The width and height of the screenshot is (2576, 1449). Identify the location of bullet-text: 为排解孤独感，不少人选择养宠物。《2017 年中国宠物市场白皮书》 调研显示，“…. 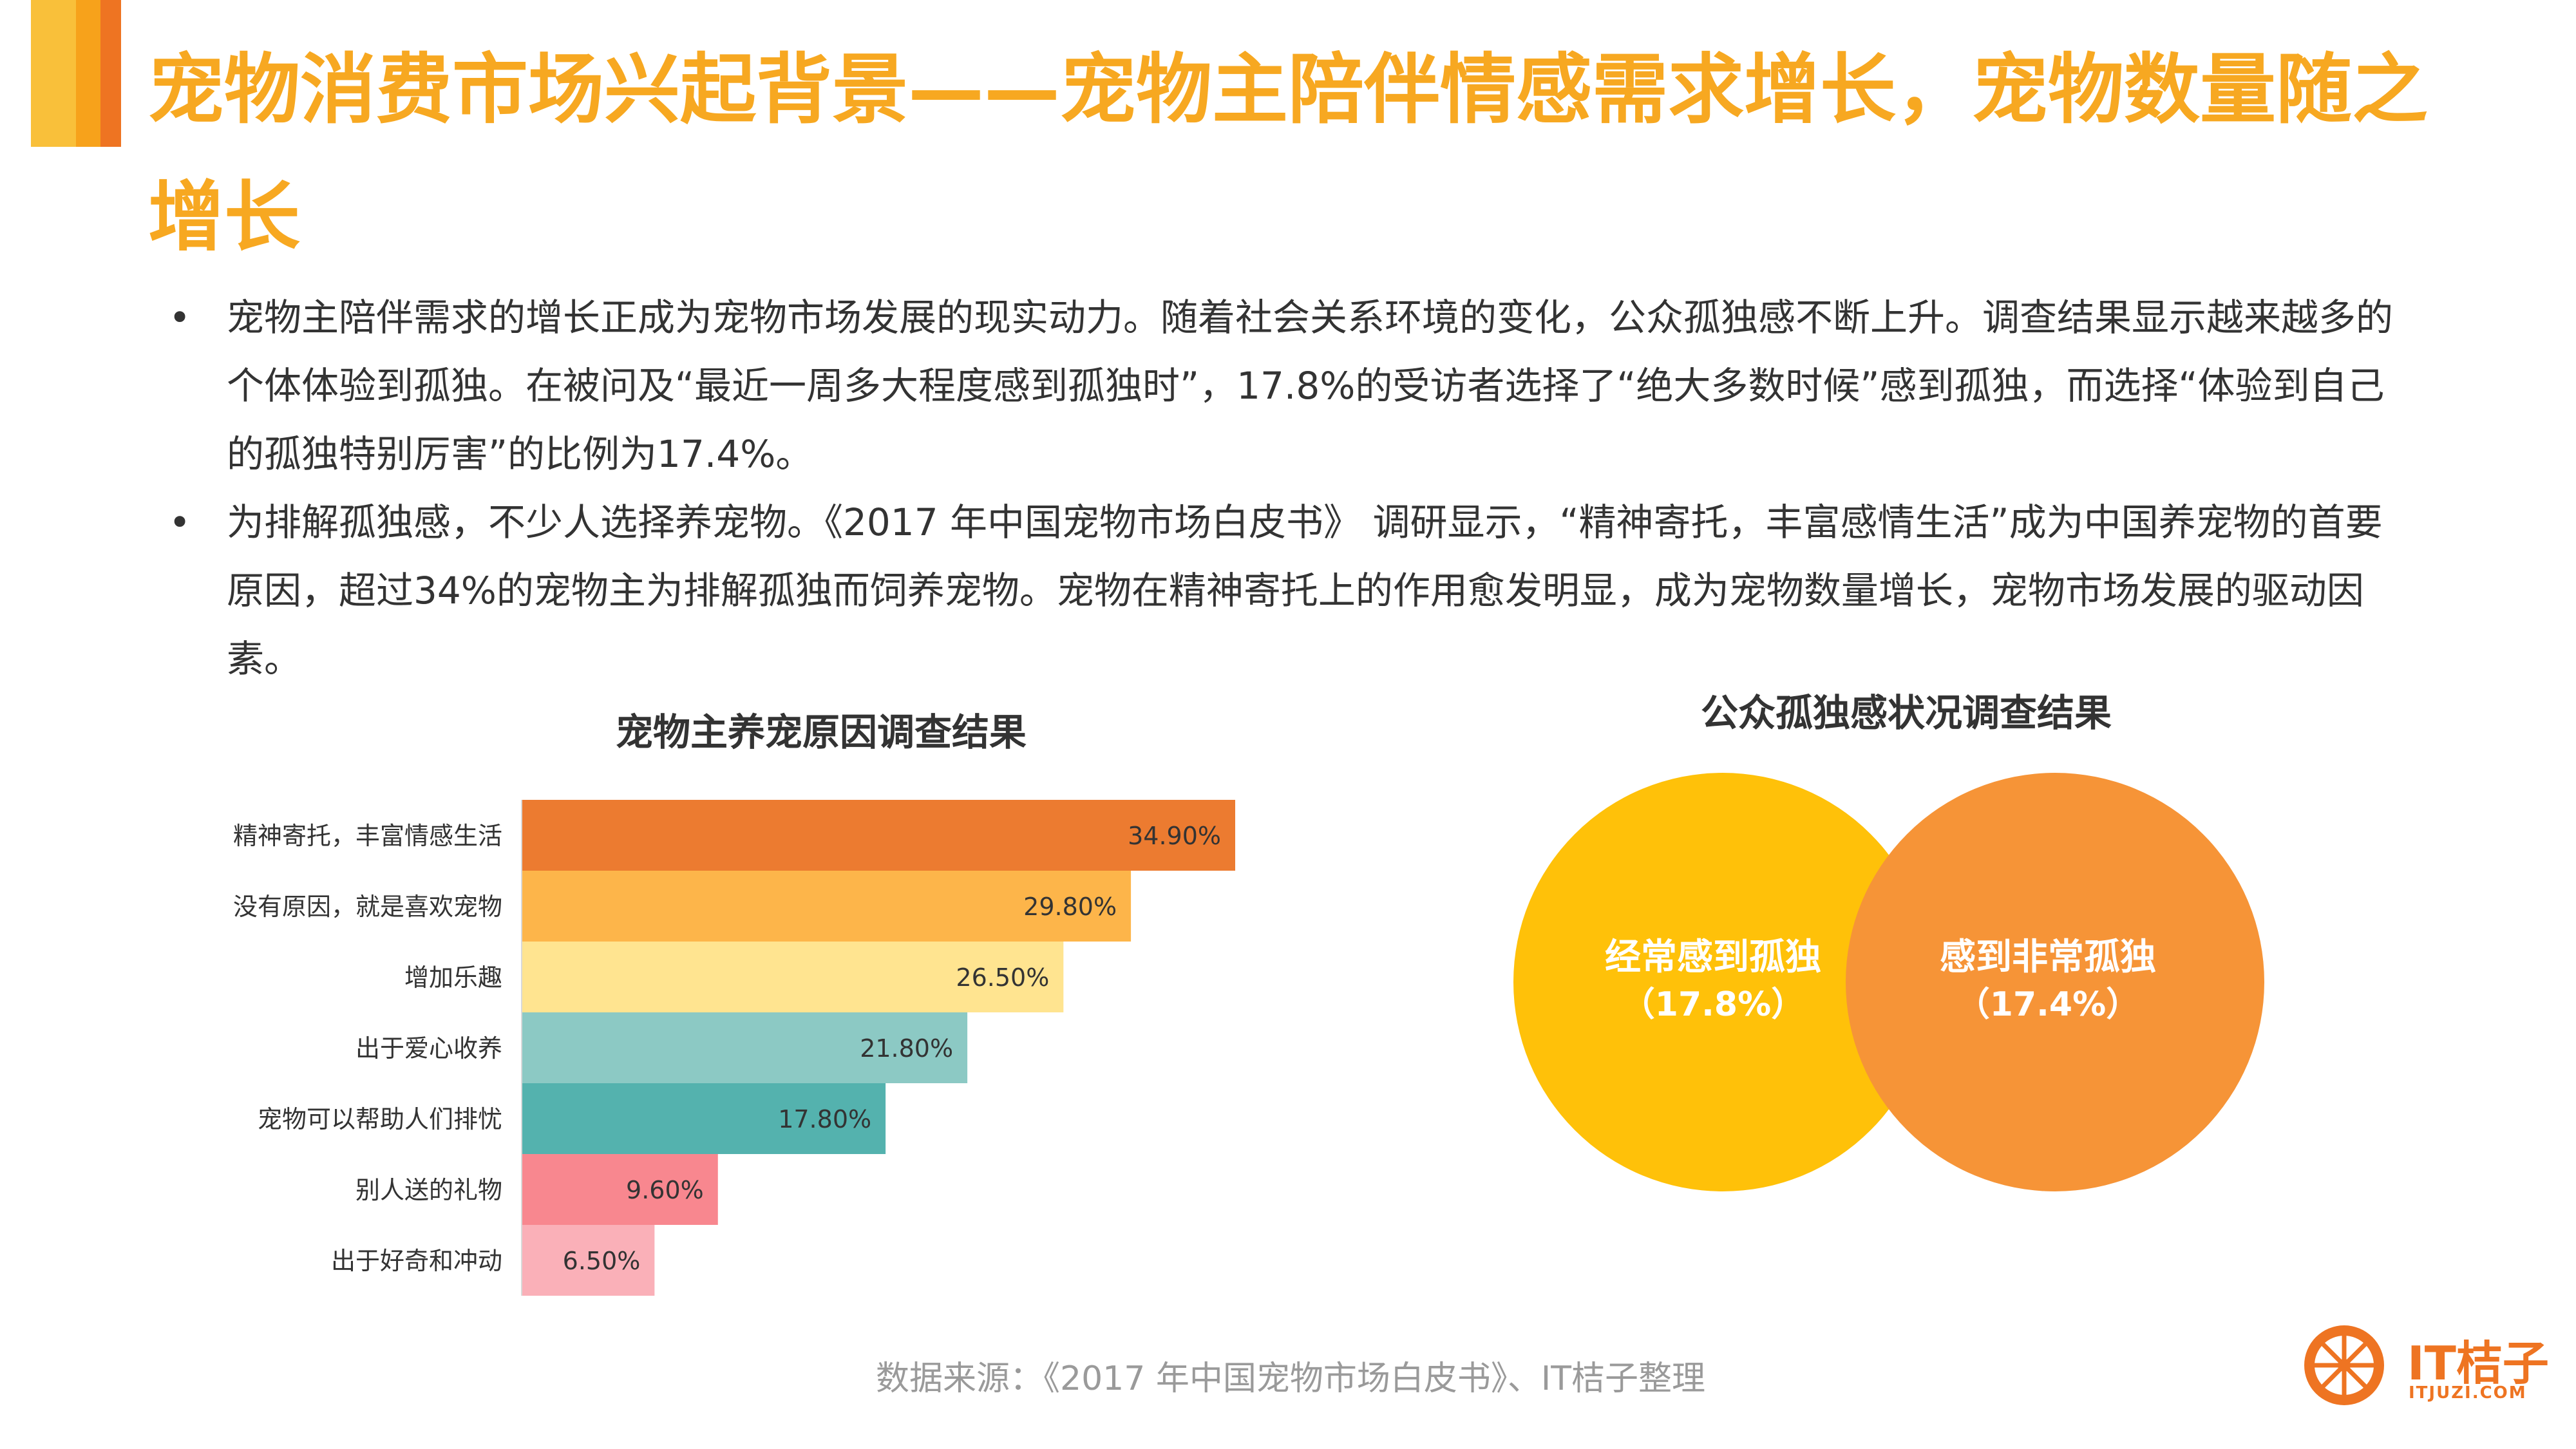
(1305, 590).